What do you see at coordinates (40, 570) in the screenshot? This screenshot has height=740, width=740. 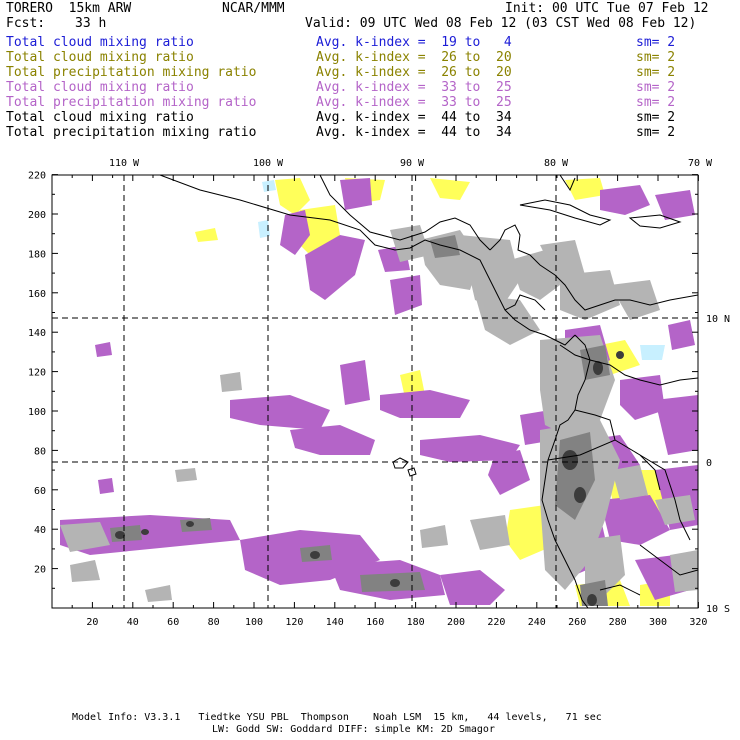 I see `y-tick-label: 20` at bounding box center [40, 570].